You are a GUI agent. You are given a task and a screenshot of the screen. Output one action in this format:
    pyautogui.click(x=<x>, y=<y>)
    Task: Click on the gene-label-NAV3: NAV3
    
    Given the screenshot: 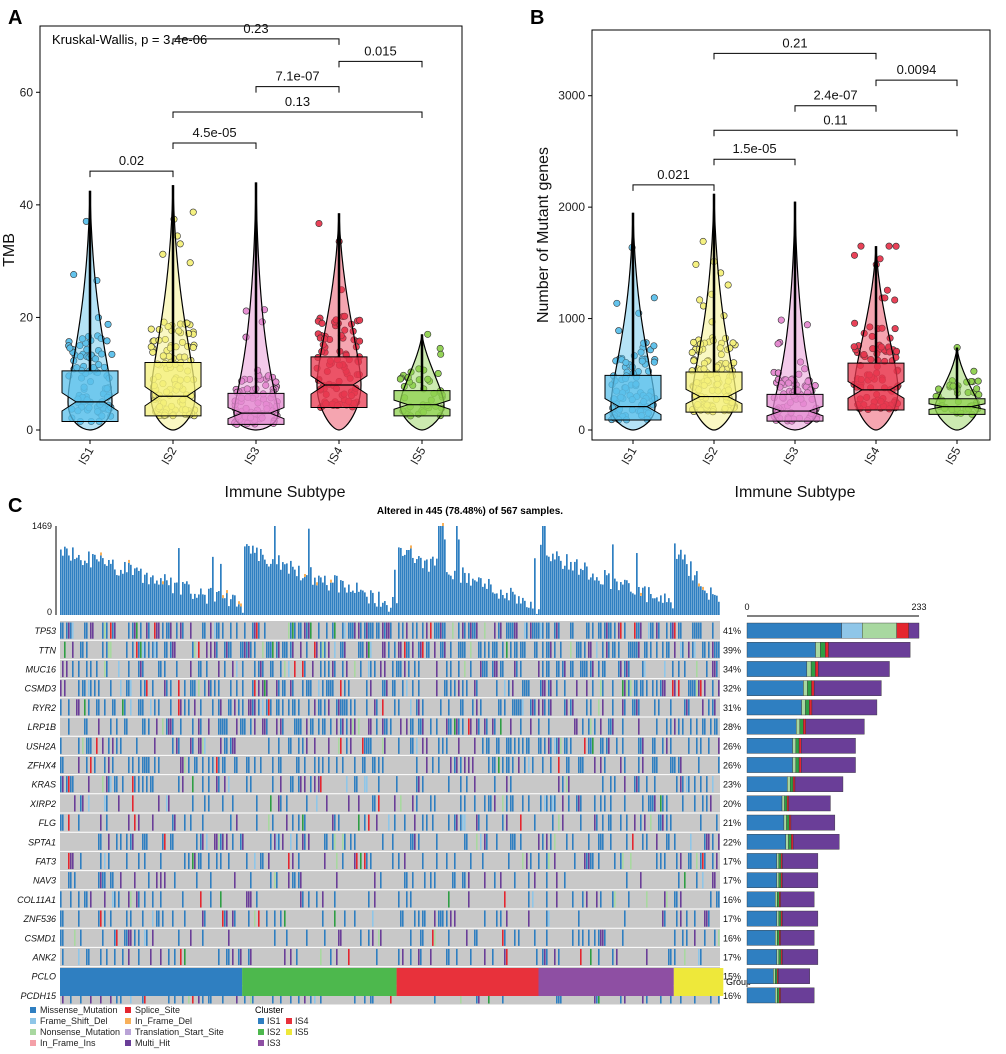 What is the action you would take?
    pyautogui.click(x=44, y=881)
    